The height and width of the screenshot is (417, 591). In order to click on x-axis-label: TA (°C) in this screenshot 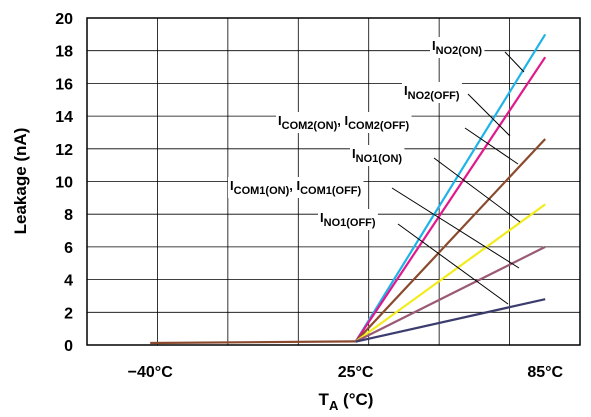, I will do `click(346, 401)`.